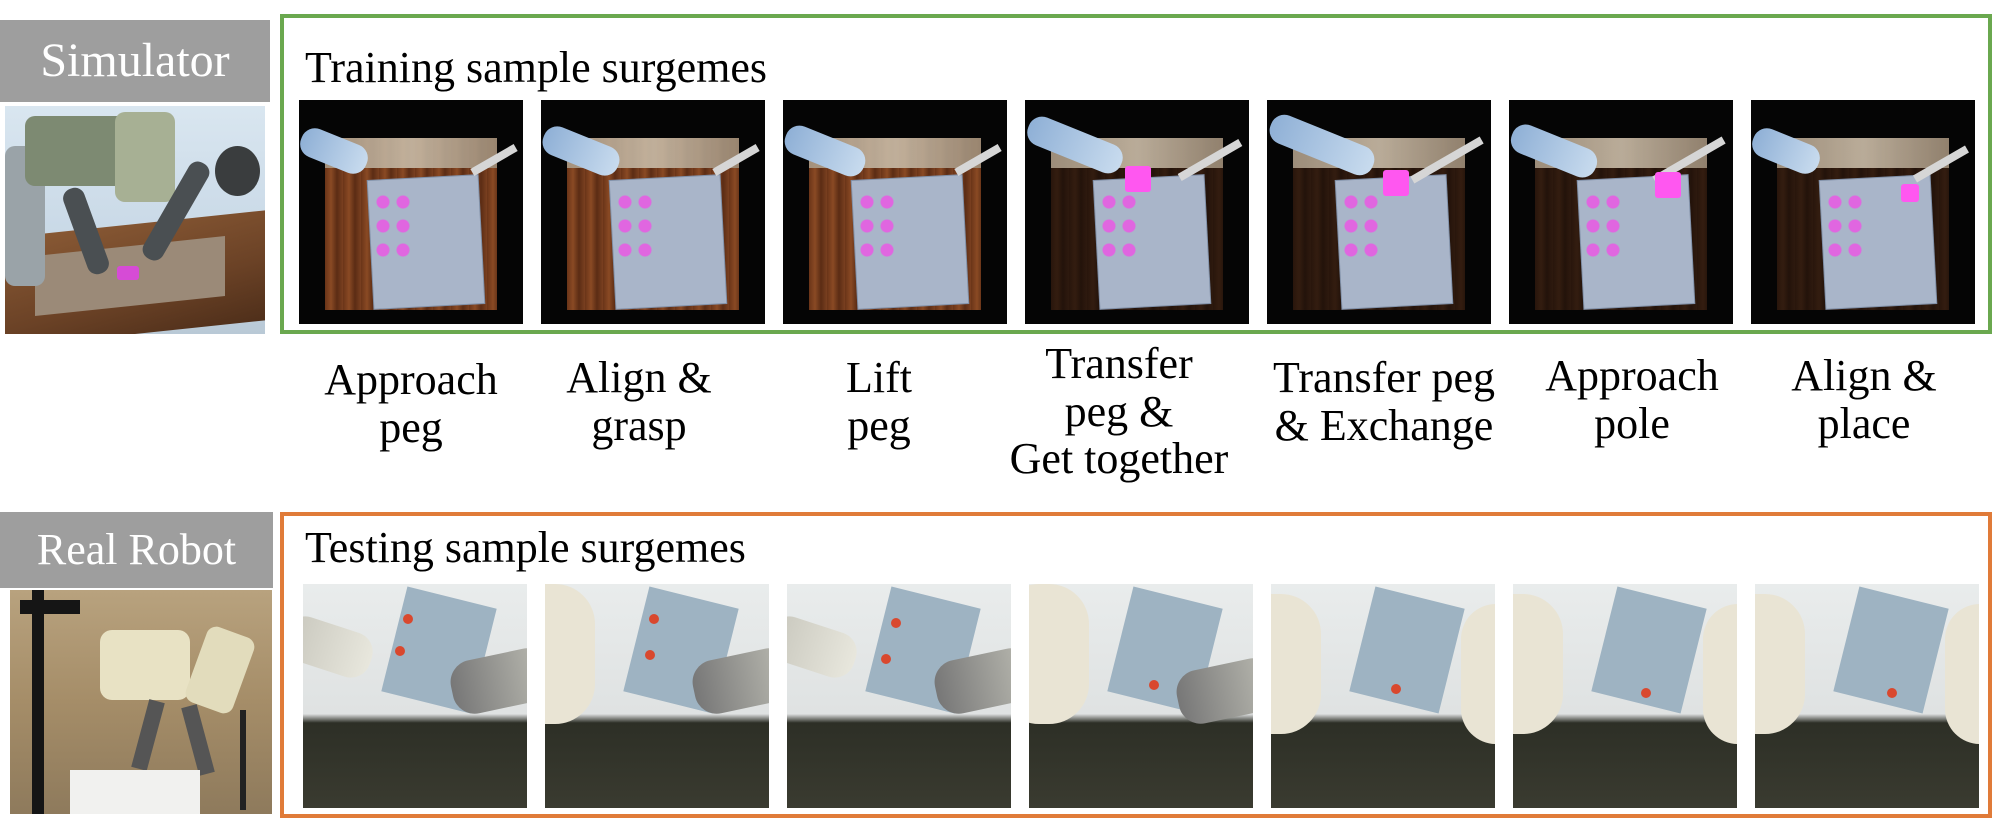 This screenshot has height=838, width=1997. I want to click on caption-approach-pole: Approach pole, so click(1632, 399).